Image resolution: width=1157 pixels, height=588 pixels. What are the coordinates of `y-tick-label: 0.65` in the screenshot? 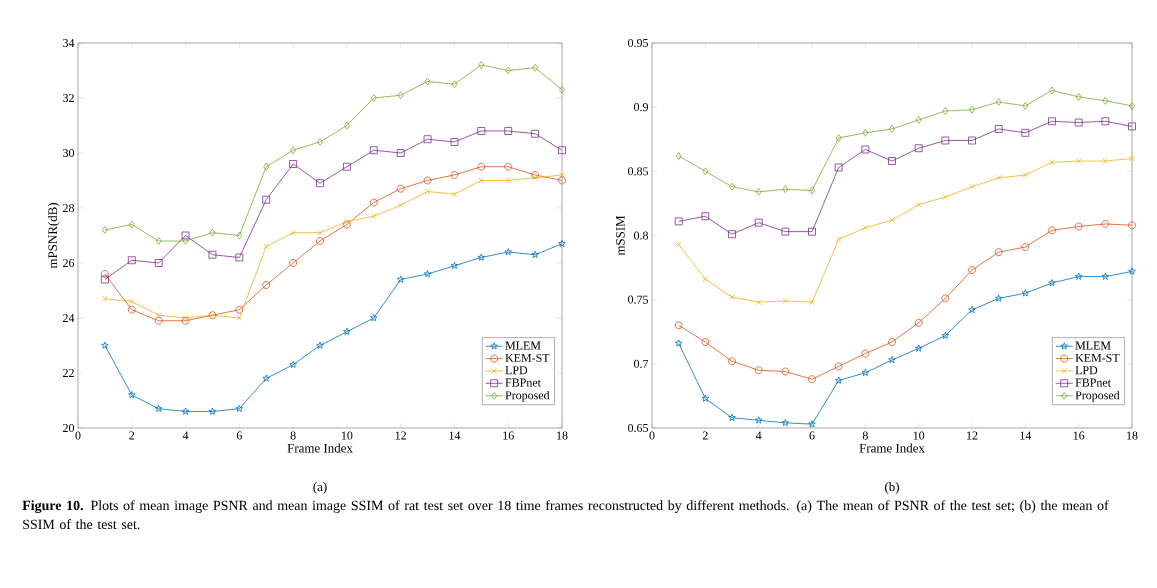 It's located at (638, 428).